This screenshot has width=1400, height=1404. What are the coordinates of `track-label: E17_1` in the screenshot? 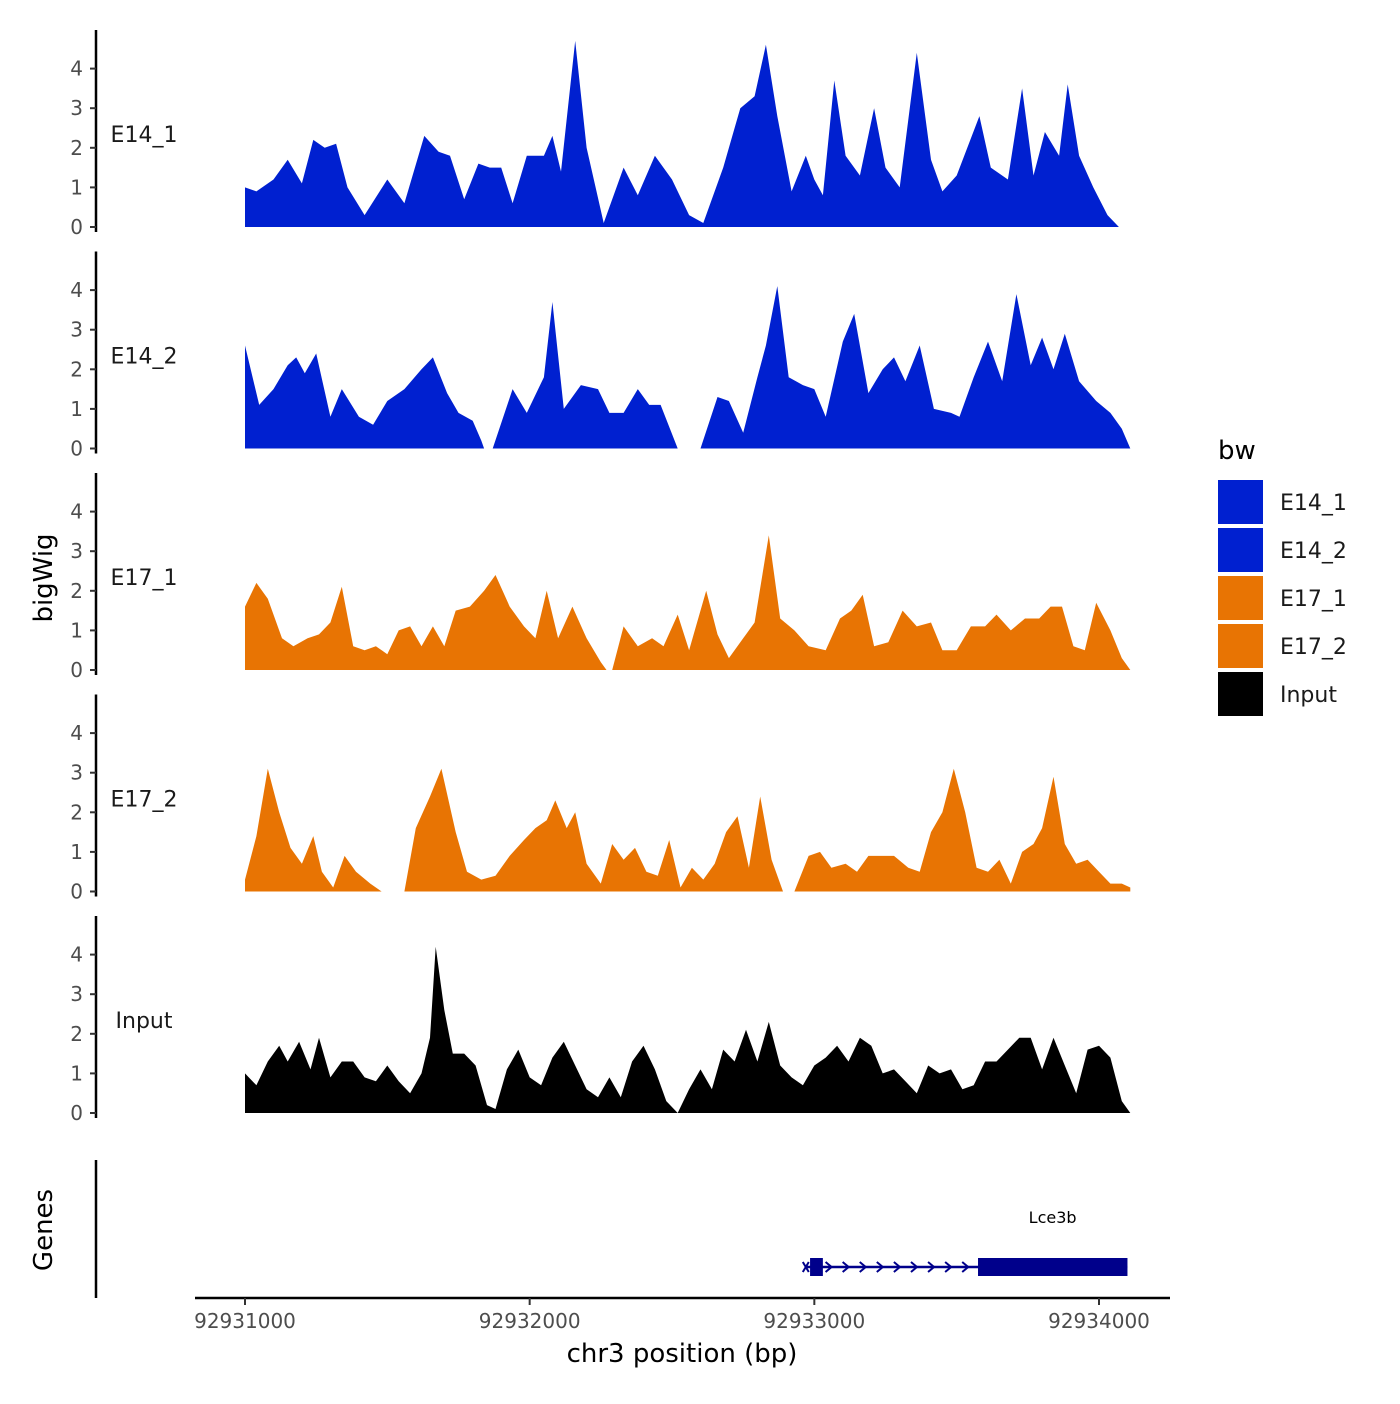 It's located at (144, 578).